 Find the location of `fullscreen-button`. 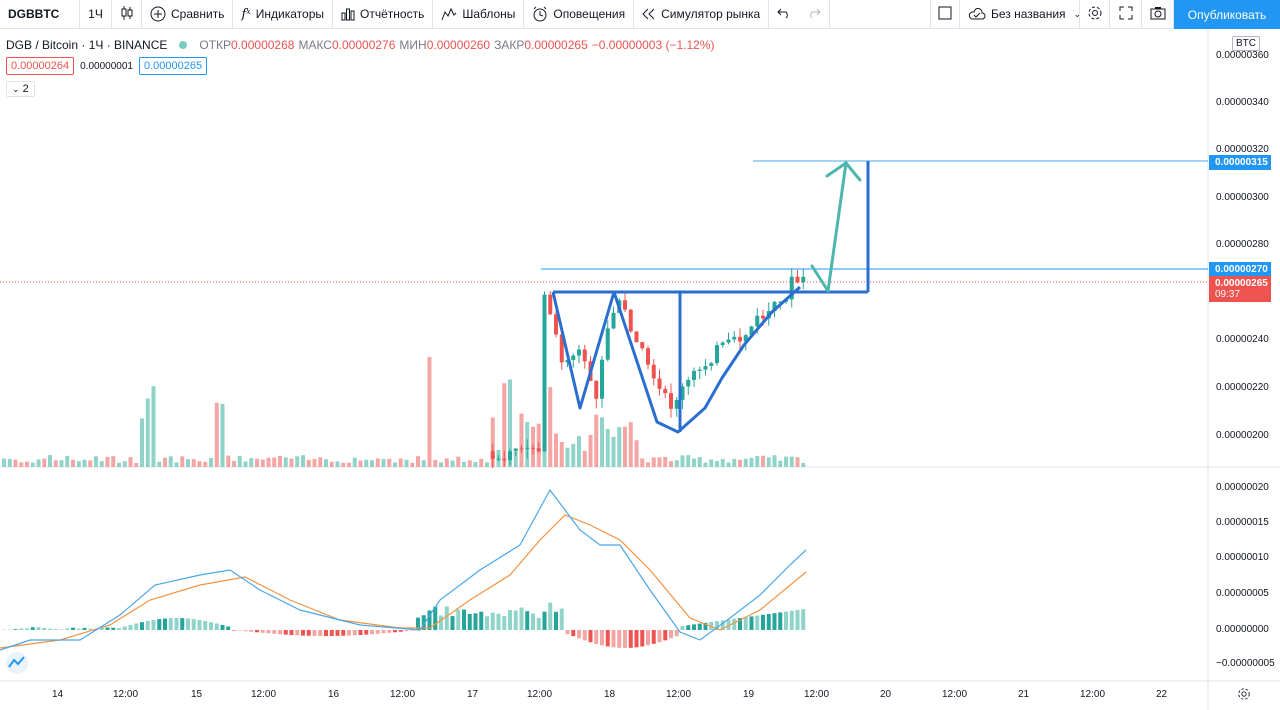

fullscreen-button is located at coordinates (1126, 14).